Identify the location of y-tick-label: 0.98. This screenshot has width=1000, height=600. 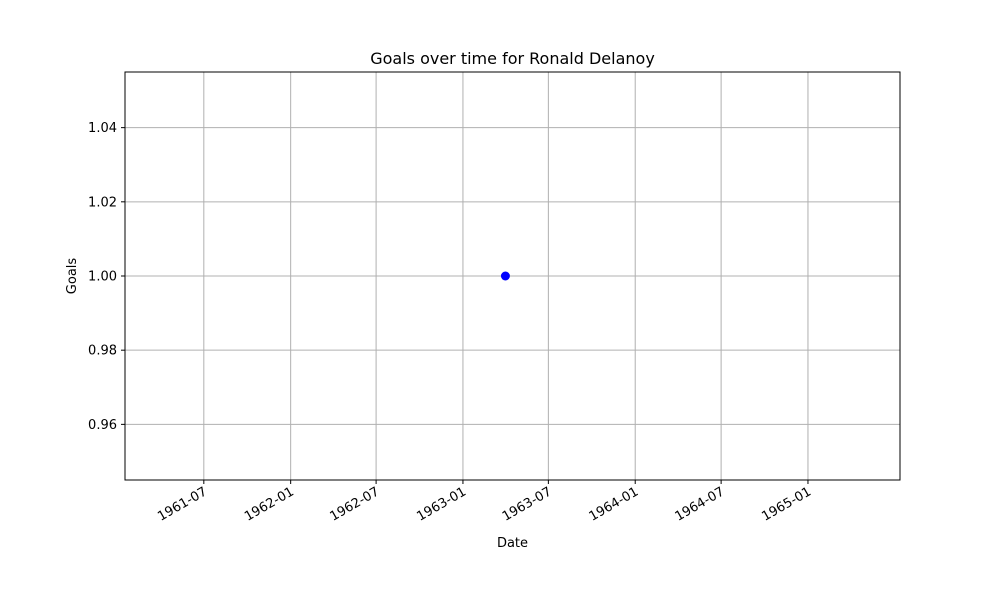
(102, 351).